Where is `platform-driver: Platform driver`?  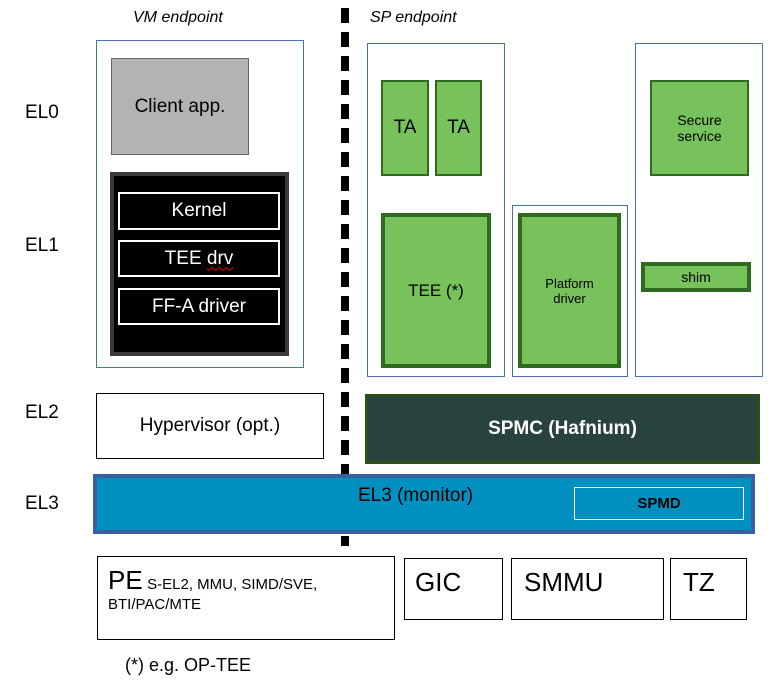 platform-driver: Platform driver is located at coordinates (569, 290).